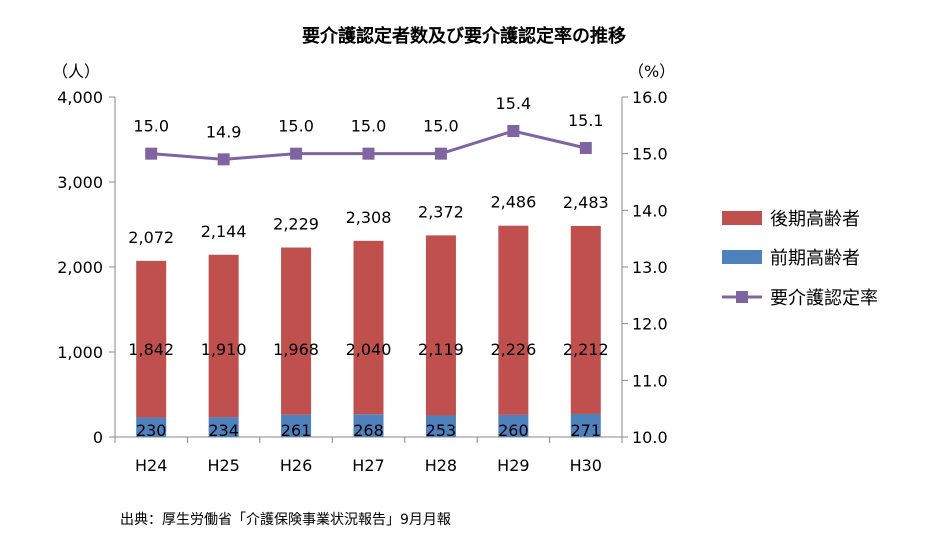 Image resolution: width=928 pixels, height=543 pixels. Describe the element at coordinates (513, 465) in the screenshot. I see `x-tick-label: H29` at that location.